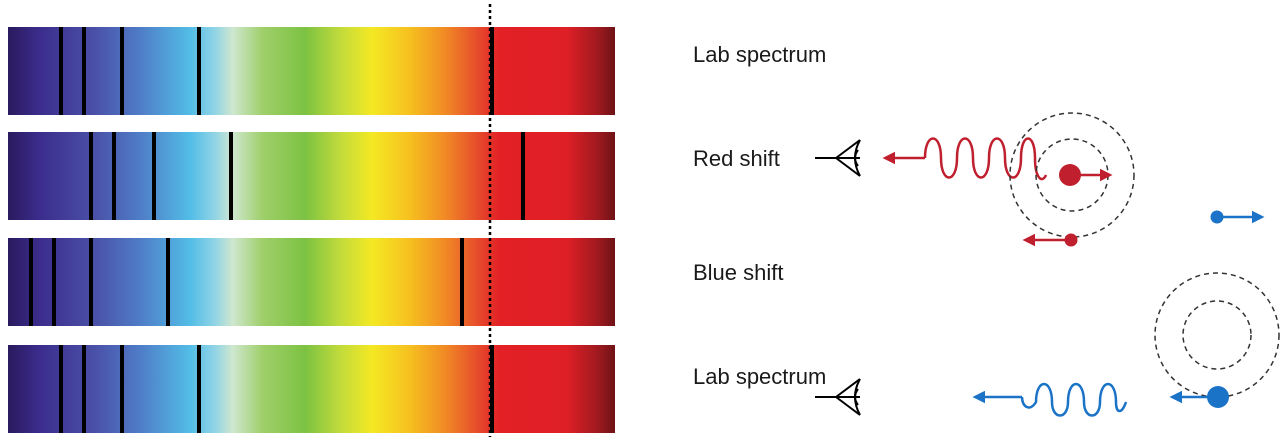 The image size is (1282, 437). Describe the element at coordinates (1217, 217) in the screenshot. I see `star-small-blue` at that location.